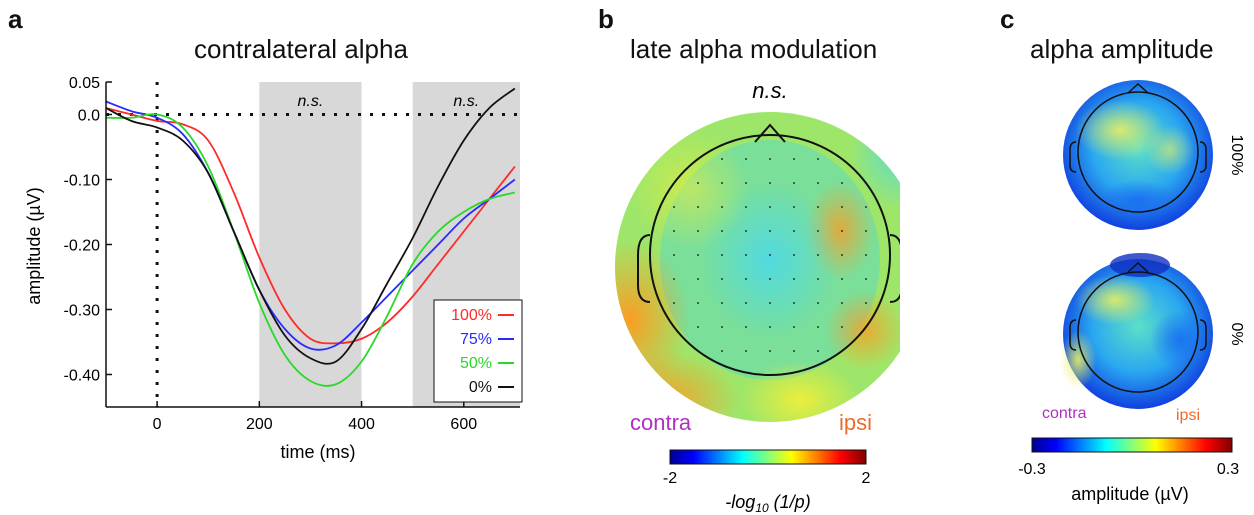 The image size is (1254, 515). I want to click on ns-label-b: n.s., so click(769, 90).